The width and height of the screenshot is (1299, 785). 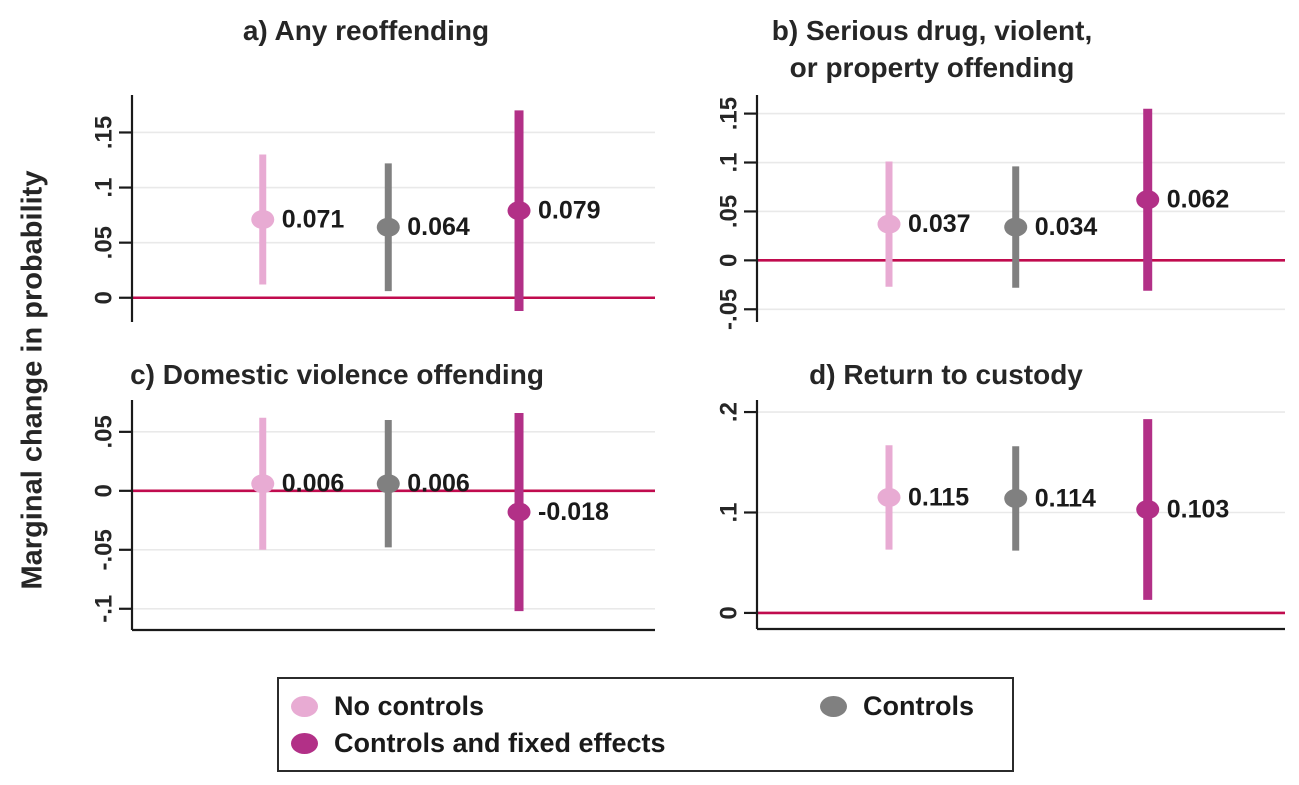 I want to click on point-value-label: 0.037, so click(x=939, y=224).